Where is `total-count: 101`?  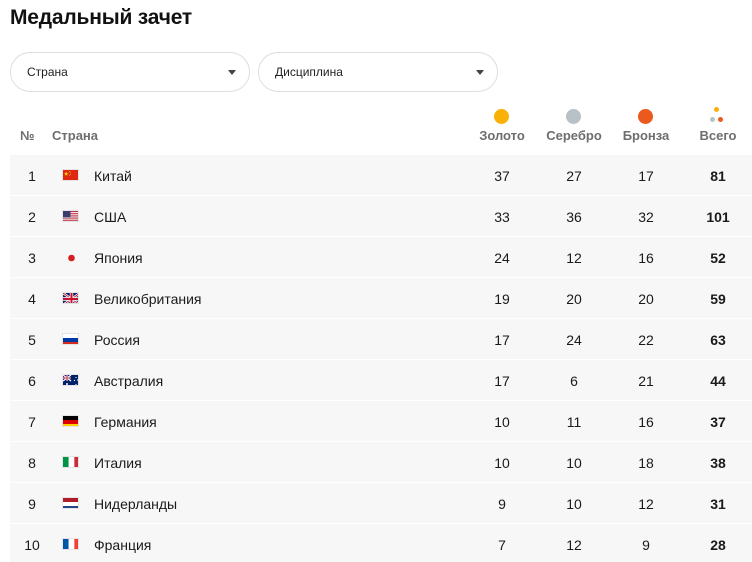
total-count: 101 is located at coordinates (718, 217).